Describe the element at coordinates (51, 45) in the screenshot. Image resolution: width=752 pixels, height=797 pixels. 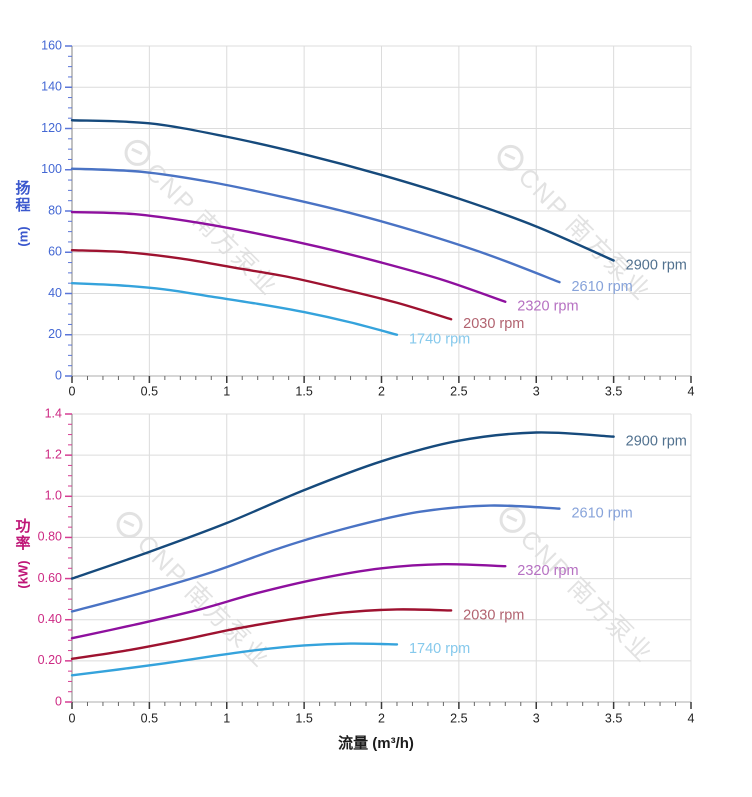
I see `y-tick-label: 160` at that location.